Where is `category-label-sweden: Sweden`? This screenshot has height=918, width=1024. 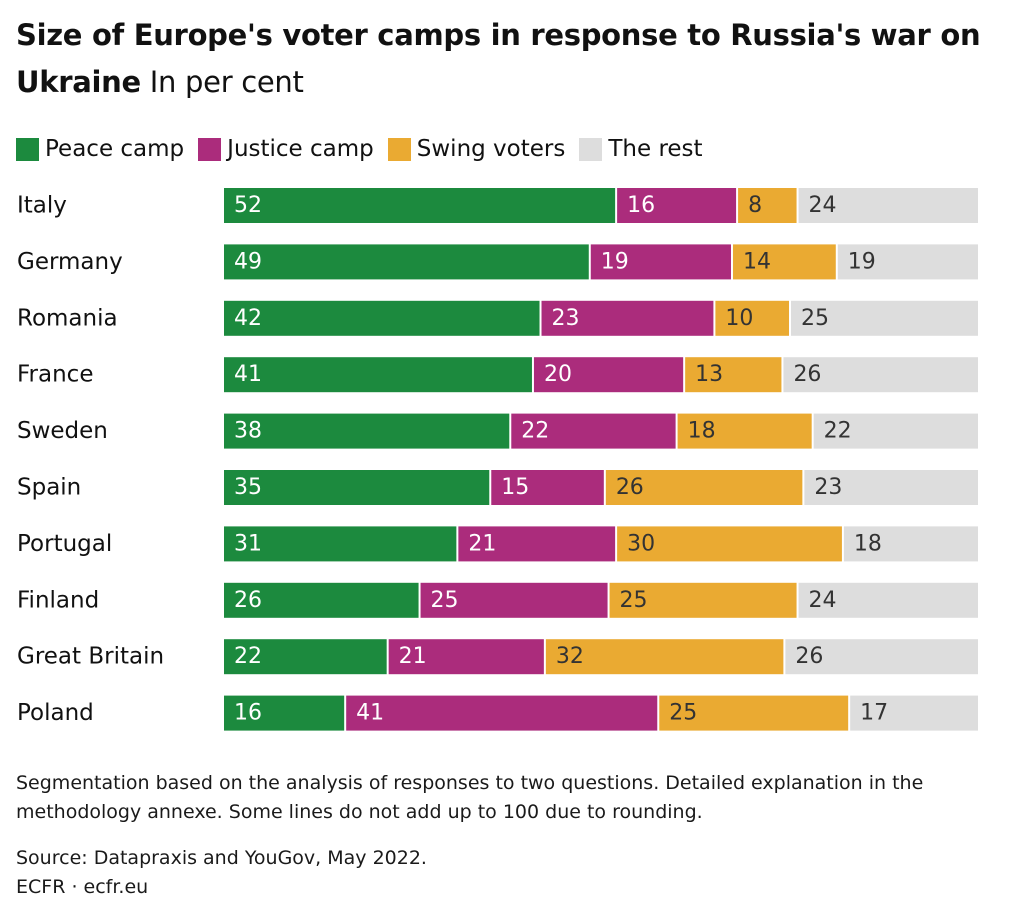 category-label-sweden: Sweden is located at coordinates (62, 431).